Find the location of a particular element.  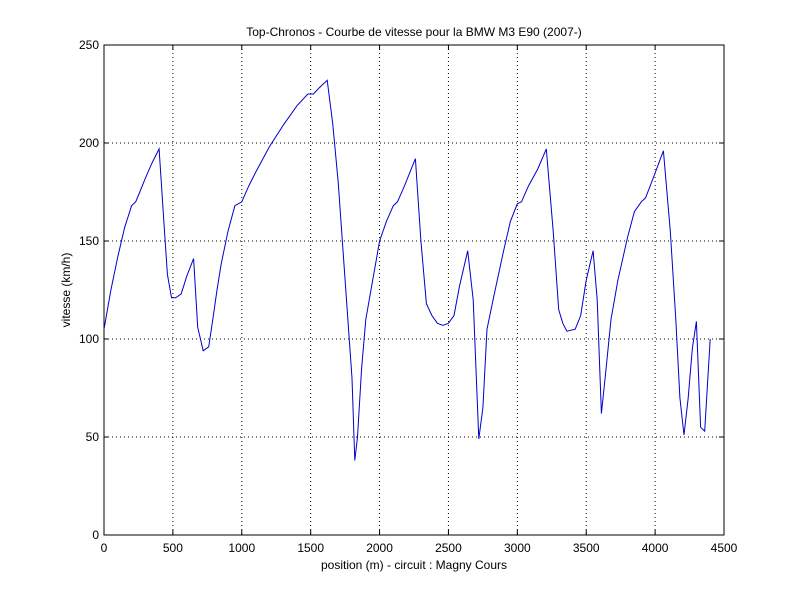

y-tick-label: 250 is located at coordinates (89, 45).